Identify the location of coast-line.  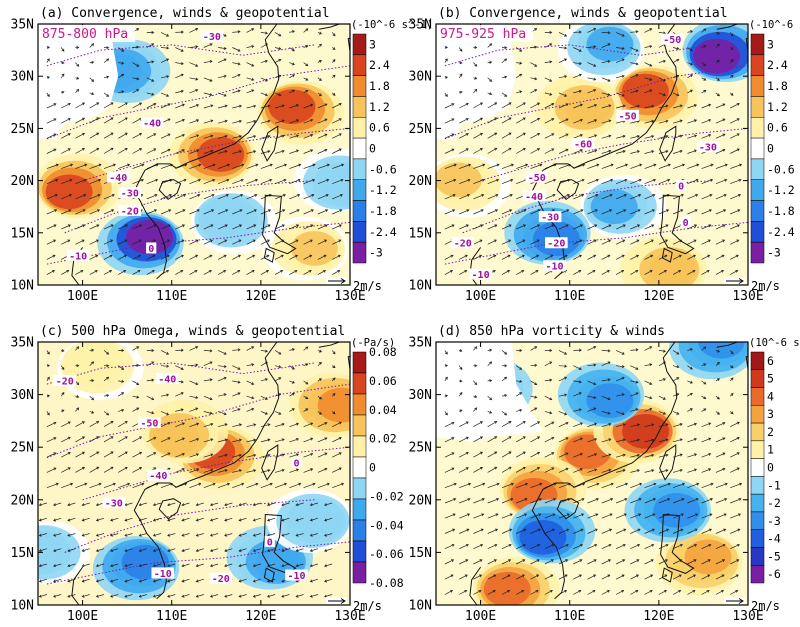
(604, 471).